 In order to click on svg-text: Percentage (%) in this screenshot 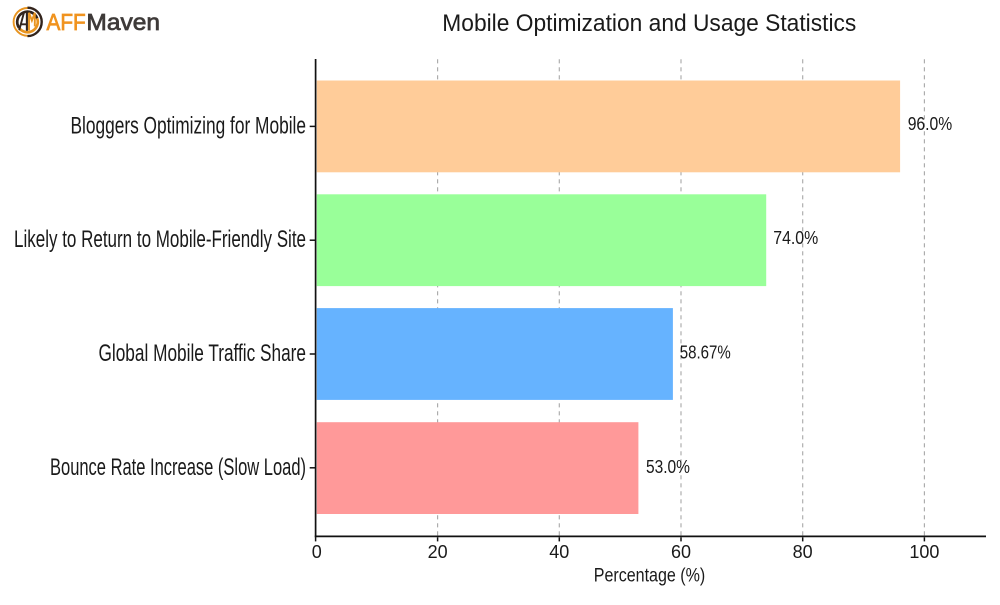, I will do `click(650, 576)`.